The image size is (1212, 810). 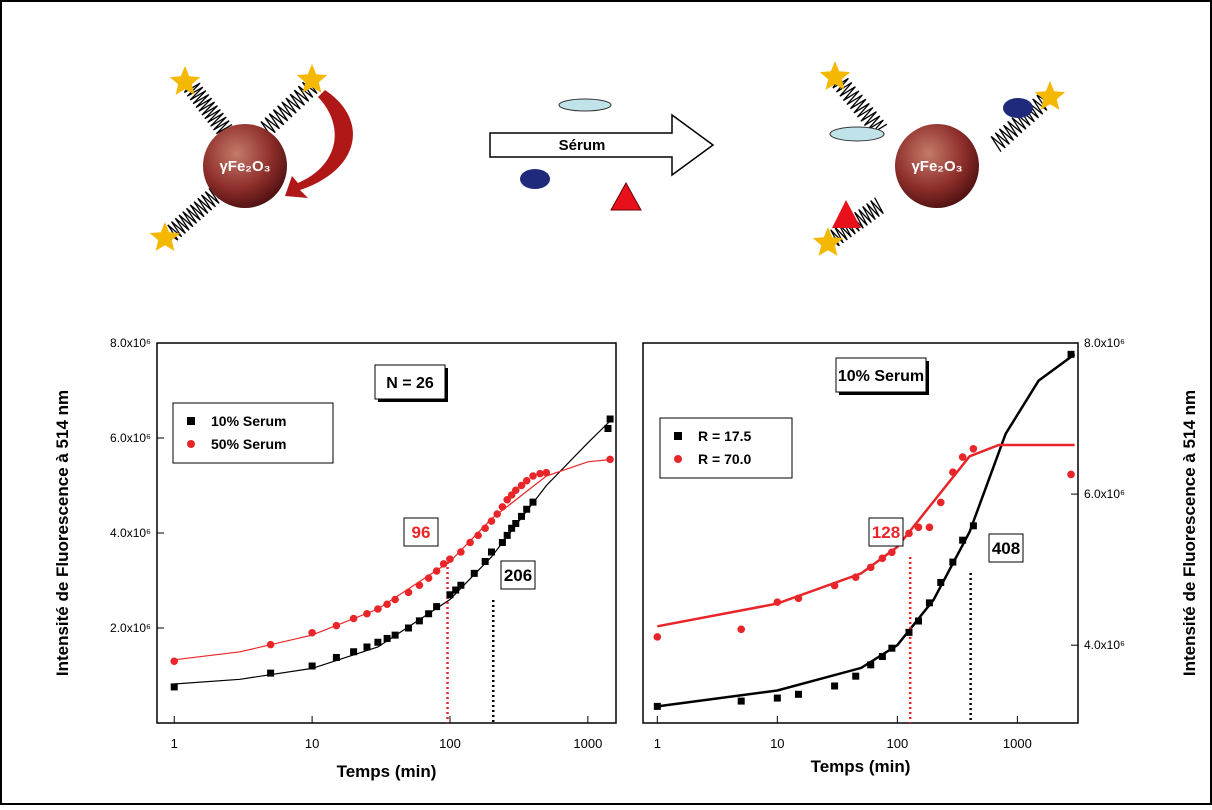 What do you see at coordinates (248, 444) in the screenshot?
I see `legend-label: 50% Serum` at bounding box center [248, 444].